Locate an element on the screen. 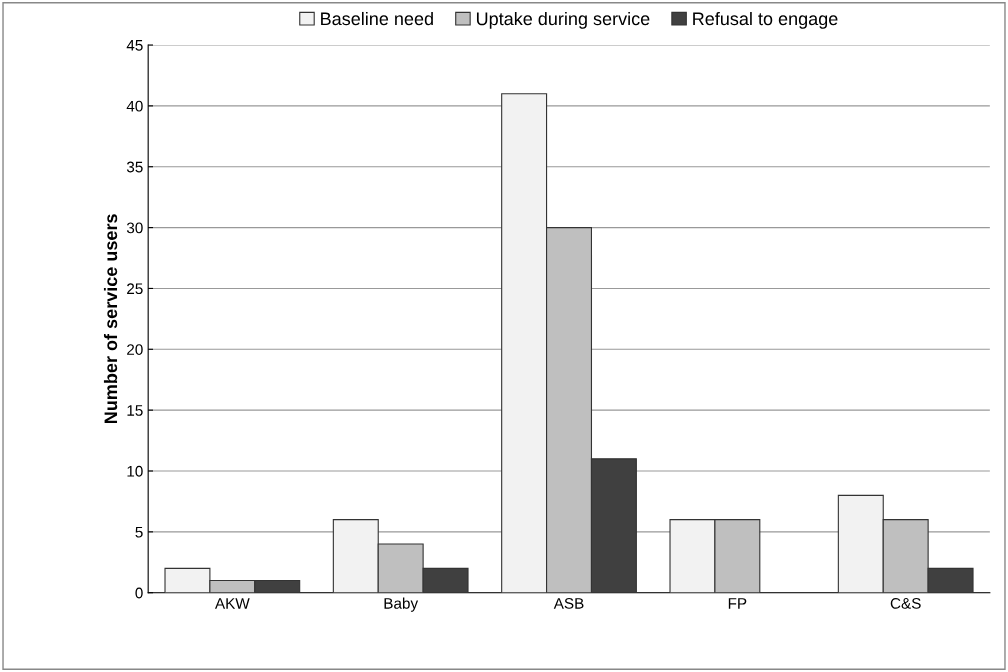  x-tick-label: C&S is located at coordinates (905, 603).